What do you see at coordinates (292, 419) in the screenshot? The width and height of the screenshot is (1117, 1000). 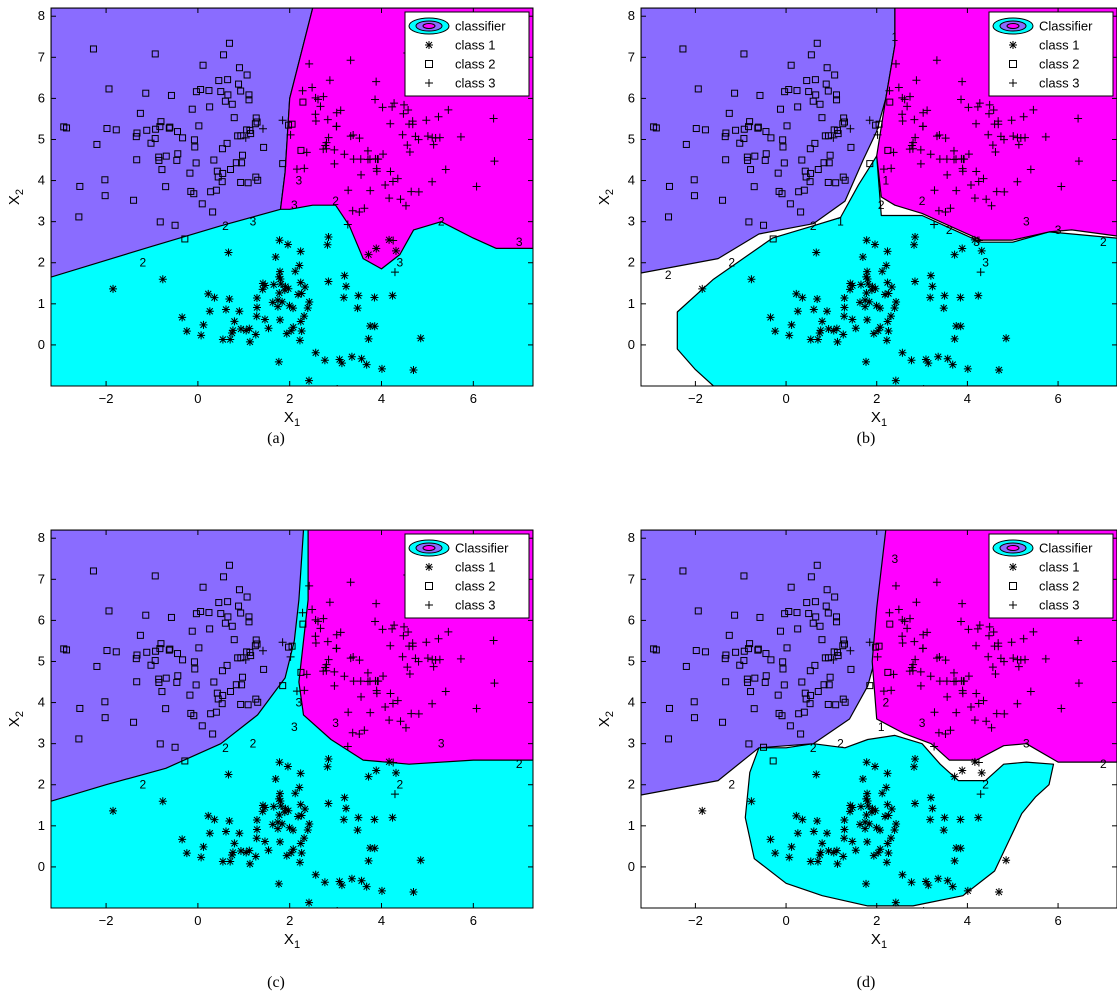 I see `x-axis-label: X1` at bounding box center [292, 419].